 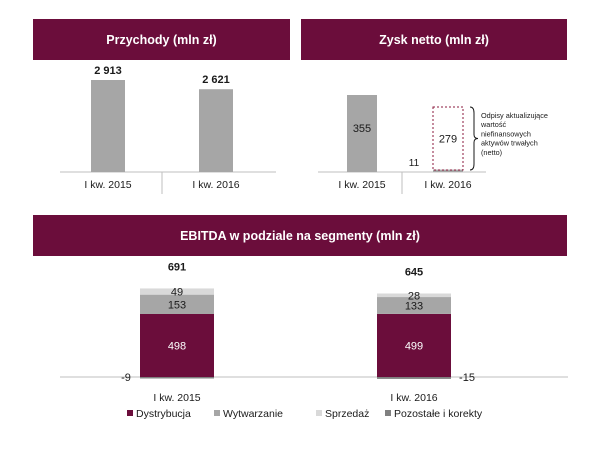 I want to click on net-value-label-0: 355, so click(x=362, y=129).